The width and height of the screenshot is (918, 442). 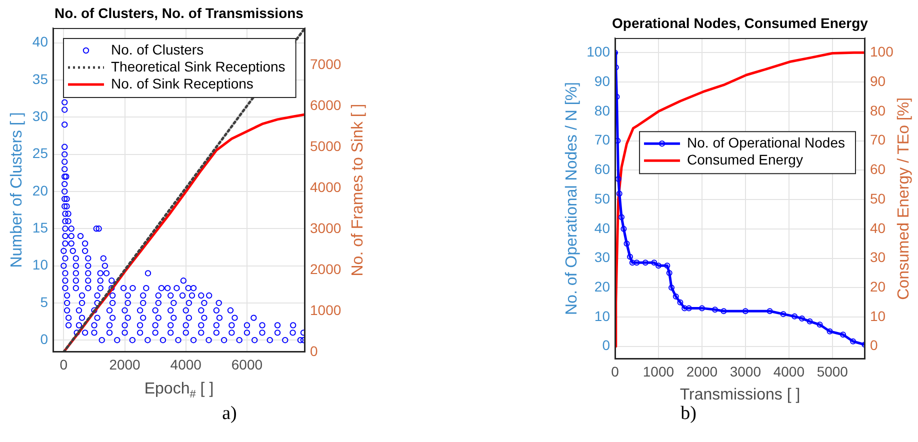 I want to click on y2-tick-label: 60, so click(x=878, y=169).